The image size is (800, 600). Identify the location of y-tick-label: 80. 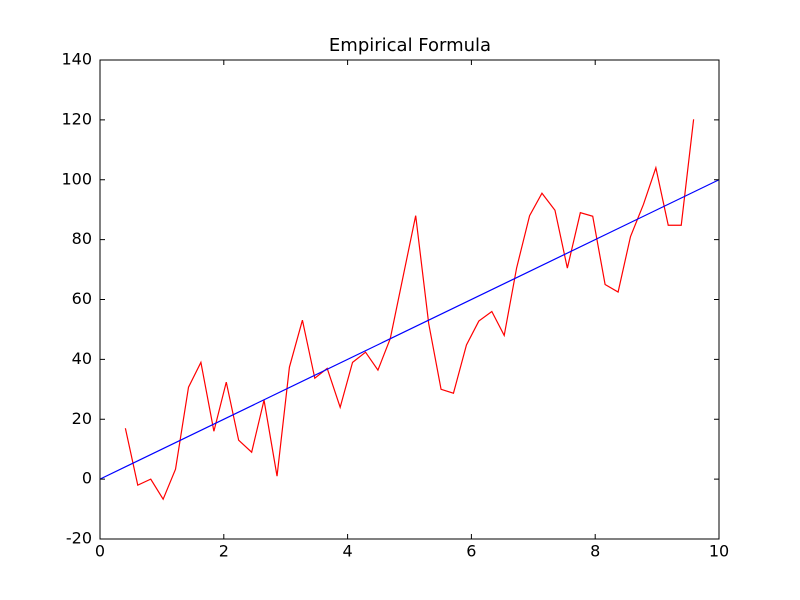
(82, 238).